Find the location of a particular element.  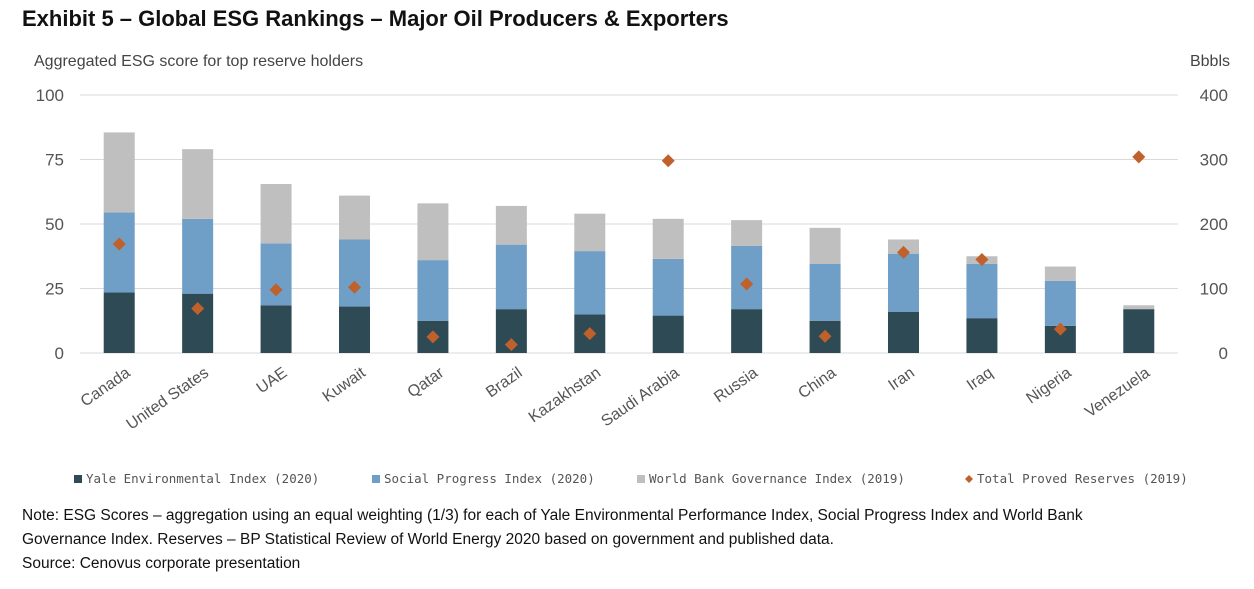

right-axis-ticks: 0 100 200 300 400 is located at coordinates (1214, 224).